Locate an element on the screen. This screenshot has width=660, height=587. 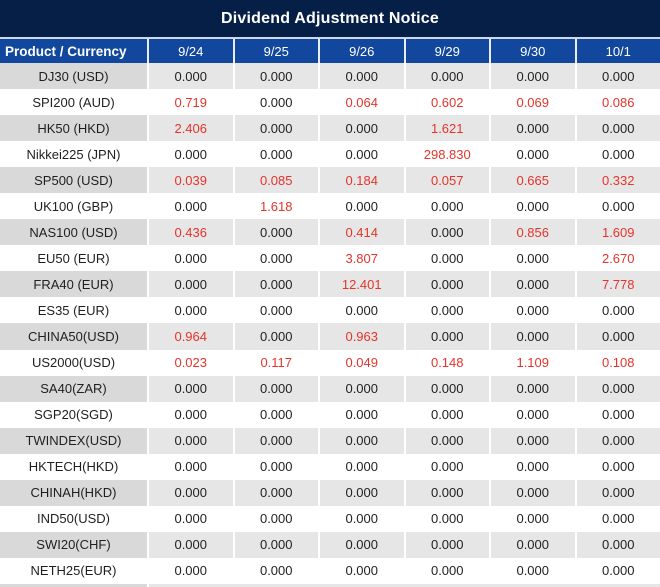
product-cell: CHINA50(USD) is located at coordinates (74, 336).